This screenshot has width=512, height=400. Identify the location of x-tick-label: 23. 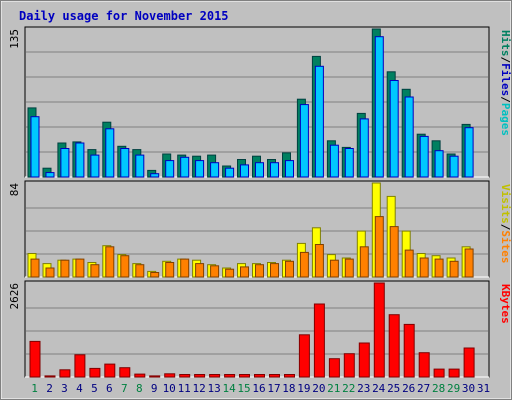
(363, 388).